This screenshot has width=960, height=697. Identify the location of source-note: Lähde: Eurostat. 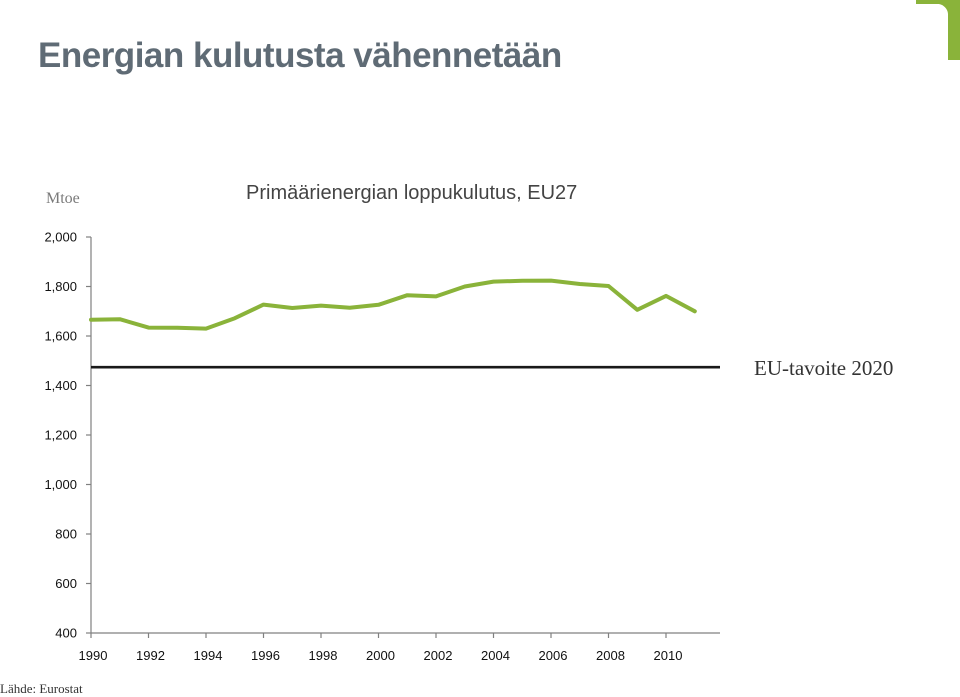
(41, 688).